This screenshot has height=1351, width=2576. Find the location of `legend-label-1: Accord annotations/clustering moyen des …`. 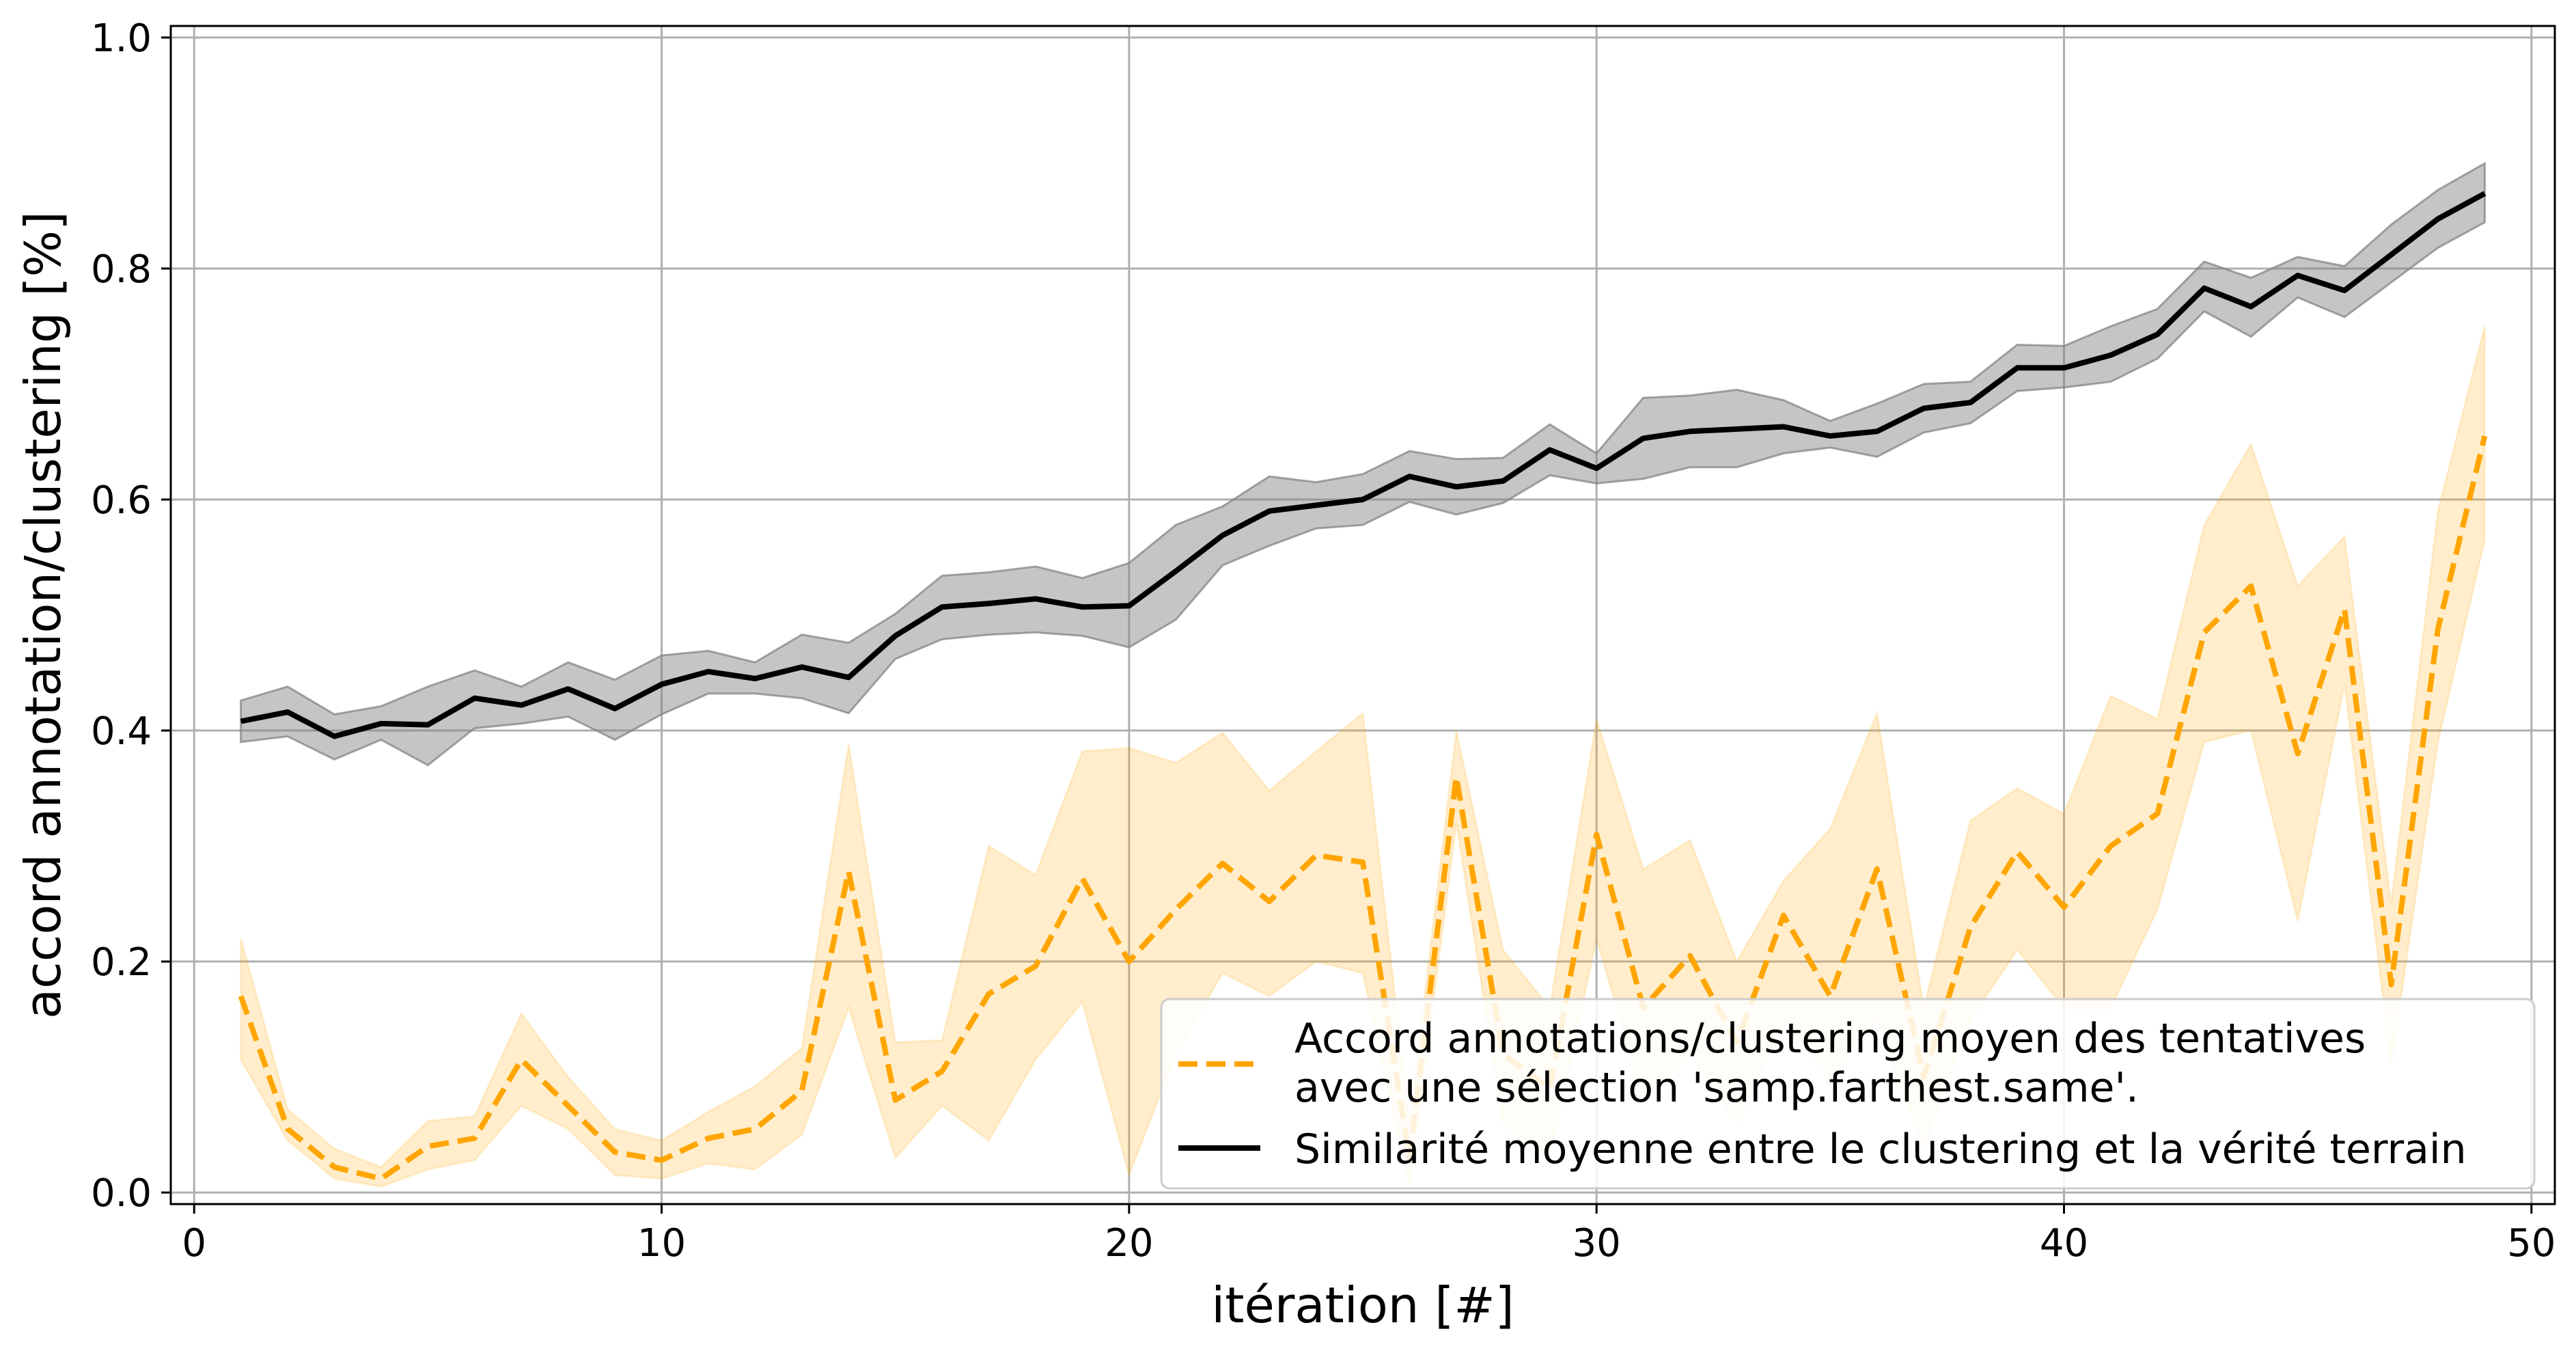

legend-label-1: Accord annotations/clustering moyen des … is located at coordinates (1830, 1039).